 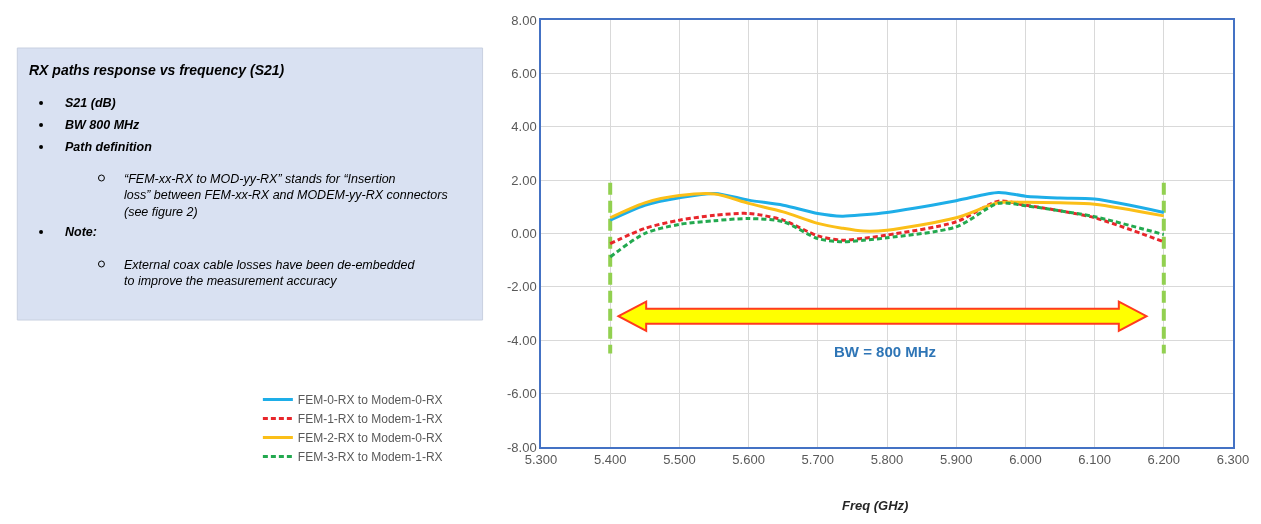 What do you see at coordinates (1025, 460) in the screenshot?
I see `x-tick-label: 6.000` at bounding box center [1025, 460].